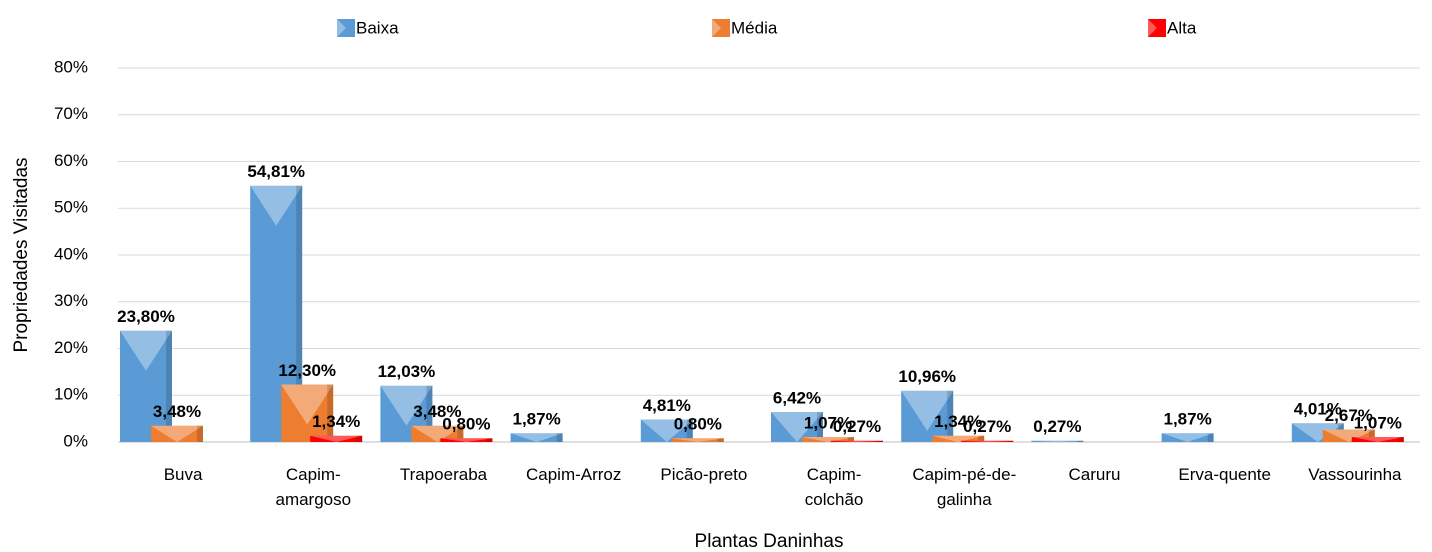 The height and width of the screenshot is (552, 1432). I want to click on data-label: 1,34%, so click(958, 421).